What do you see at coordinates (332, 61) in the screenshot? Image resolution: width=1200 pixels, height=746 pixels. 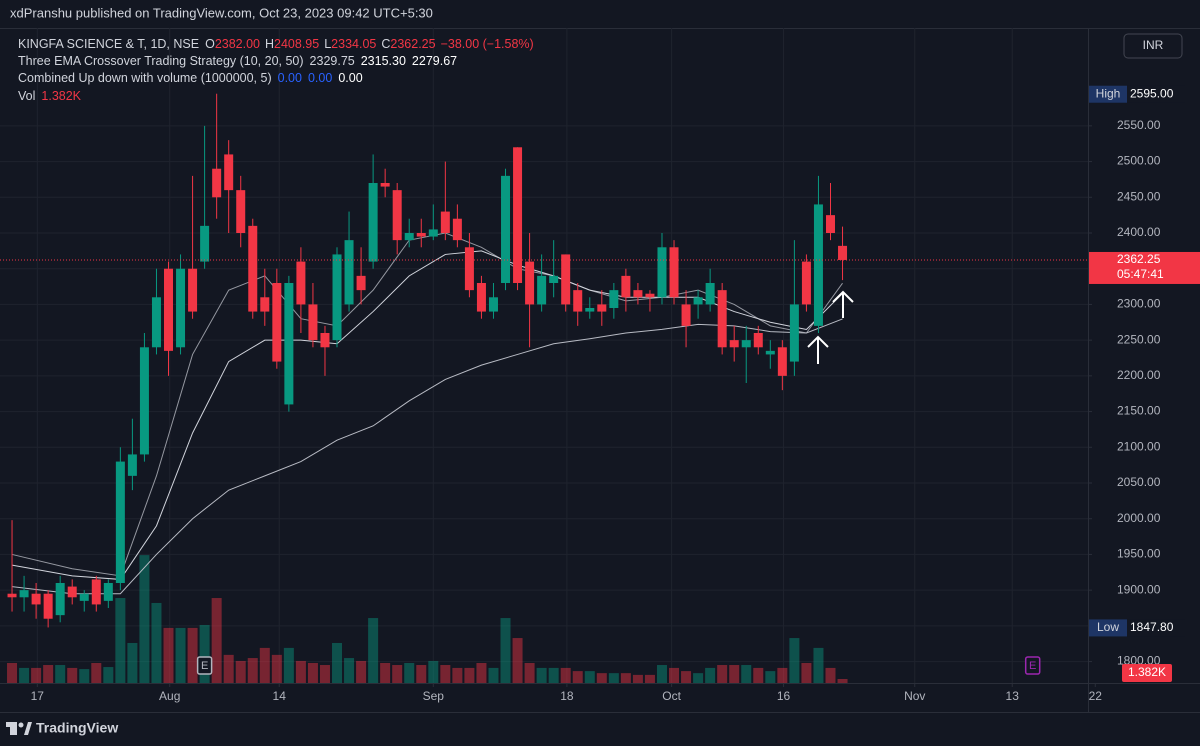 I see `ema-value: 2329.75` at bounding box center [332, 61].